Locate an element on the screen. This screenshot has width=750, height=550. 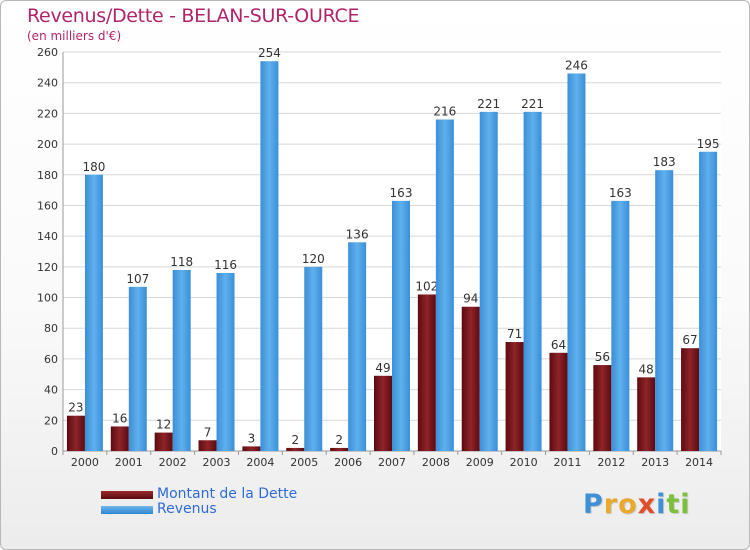
x-tick-label: 2014 is located at coordinates (699, 462).